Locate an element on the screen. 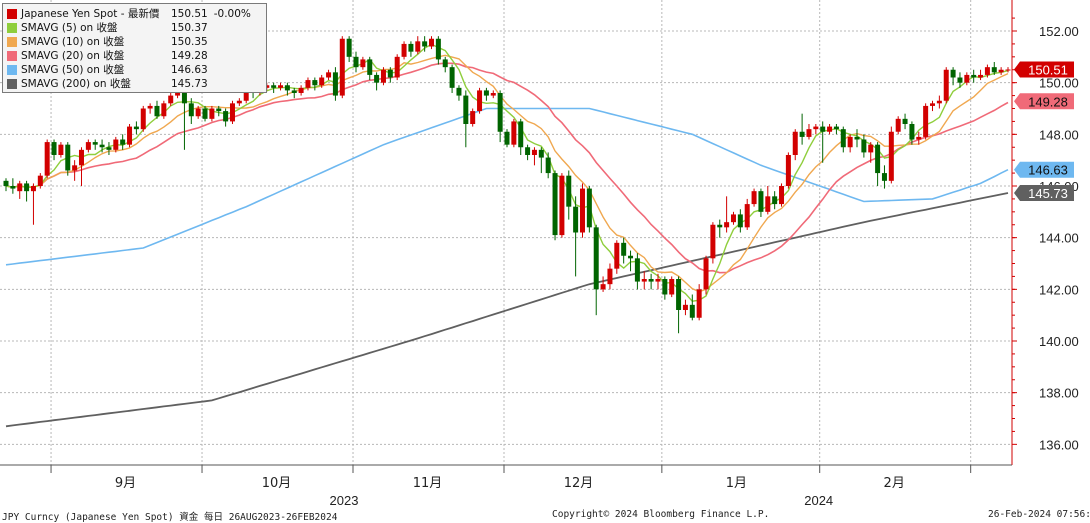  y-tick-label: 140.00 is located at coordinates (1059, 341).